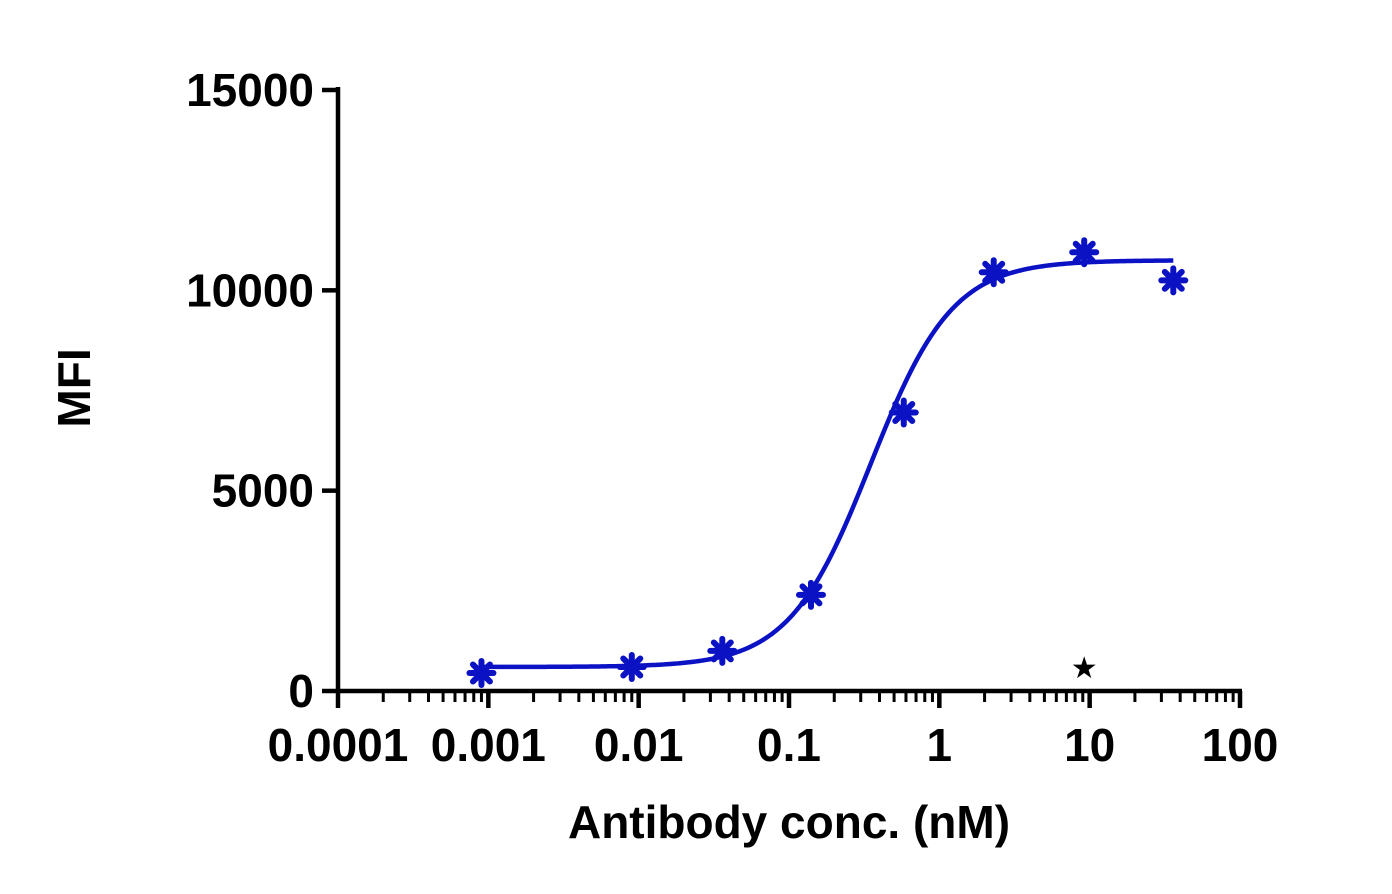 The width and height of the screenshot is (1392, 894). I want to click on y-tick-label: 0, so click(301, 691).